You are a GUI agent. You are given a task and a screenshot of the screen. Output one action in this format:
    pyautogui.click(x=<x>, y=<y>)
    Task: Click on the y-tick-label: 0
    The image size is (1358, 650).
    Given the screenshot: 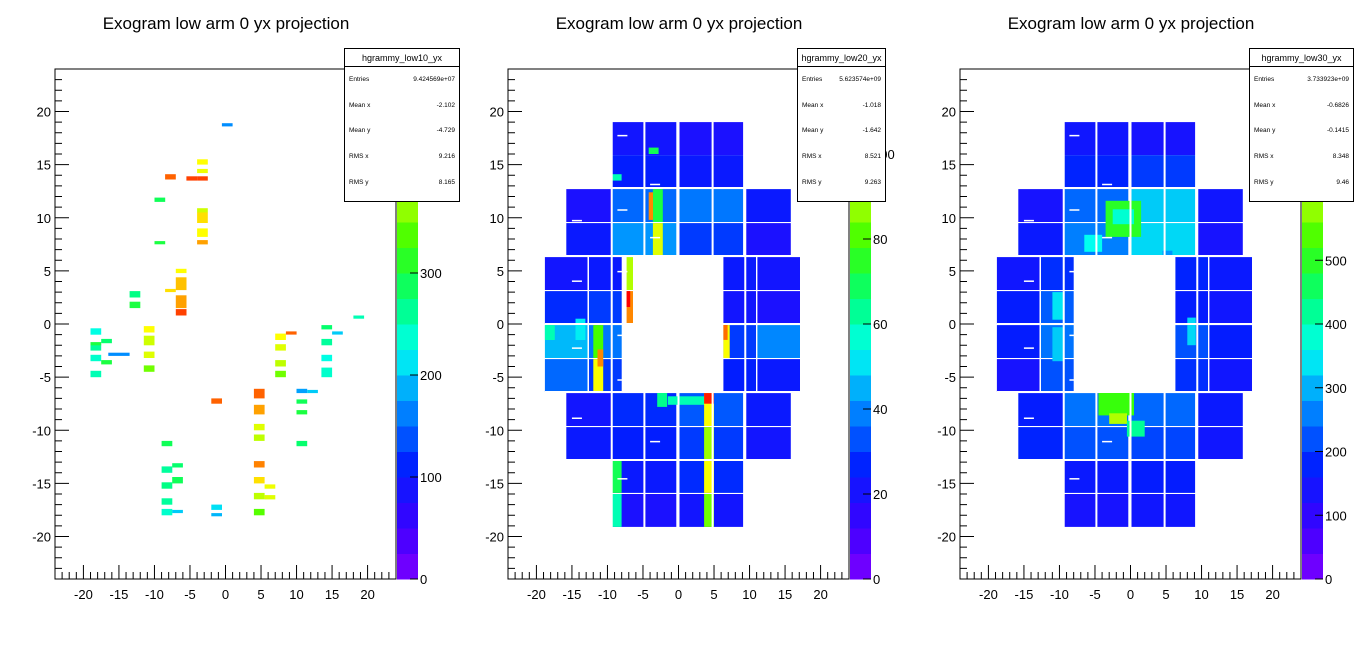 What is the action you would take?
    pyautogui.click(x=500, y=324)
    